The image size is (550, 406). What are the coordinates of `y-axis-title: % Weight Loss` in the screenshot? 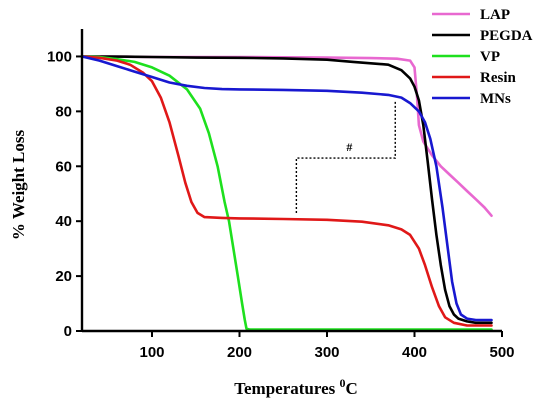 It's located at (18, 185).